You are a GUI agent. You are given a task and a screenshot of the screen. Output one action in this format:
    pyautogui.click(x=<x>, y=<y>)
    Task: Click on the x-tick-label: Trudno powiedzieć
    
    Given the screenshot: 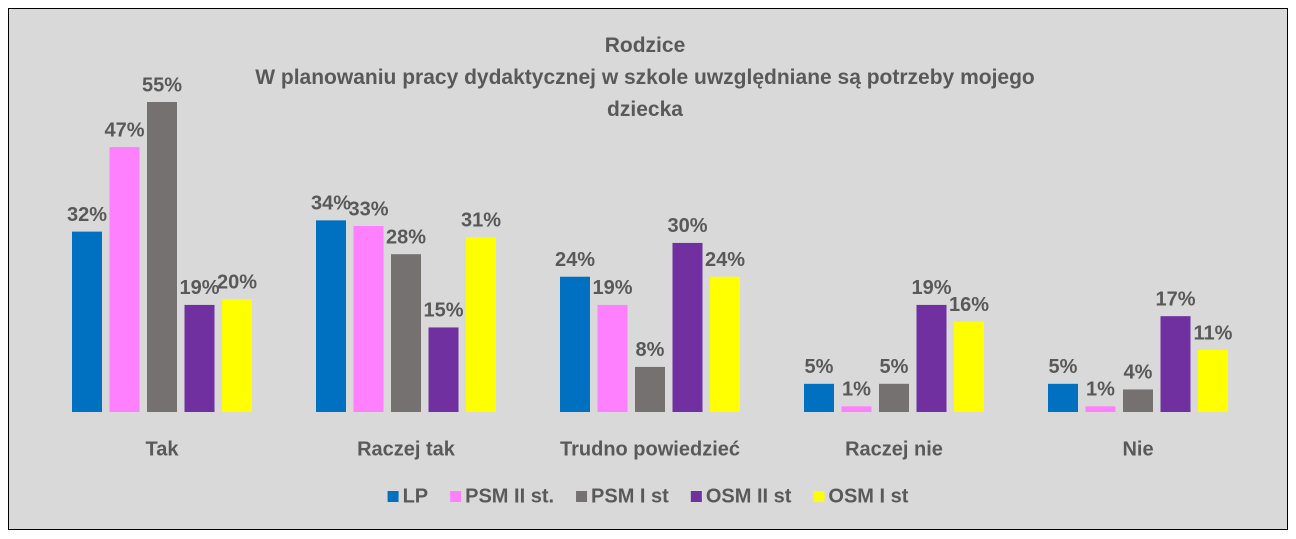 What is the action you would take?
    pyautogui.click(x=650, y=449)
    